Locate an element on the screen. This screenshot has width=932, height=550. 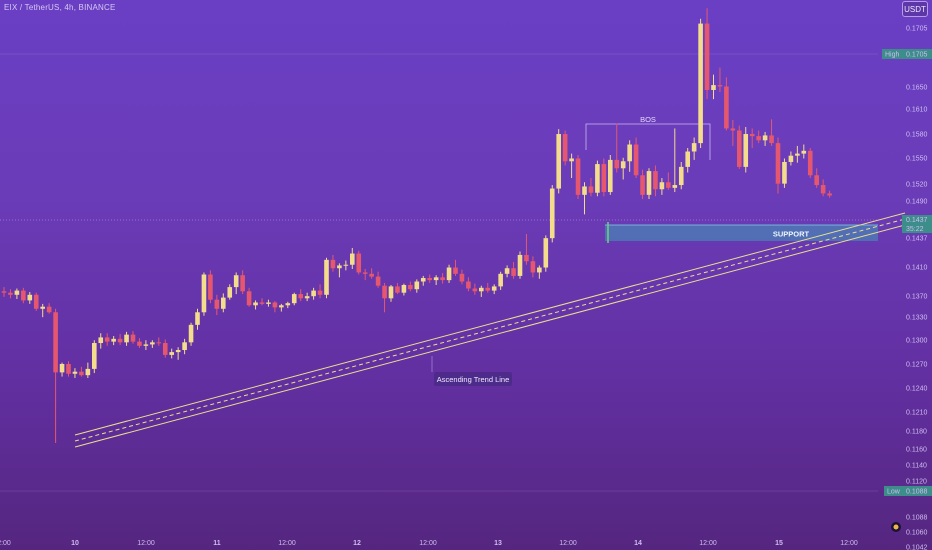
bos-line is located at coordinates (648, 141).